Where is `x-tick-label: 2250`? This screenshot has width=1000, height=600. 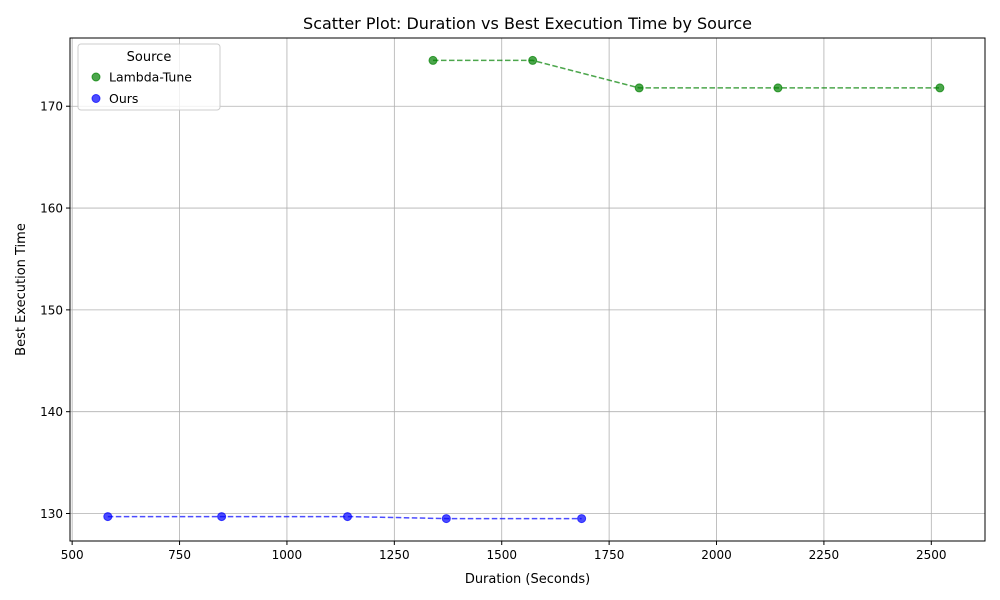
x-tick-label: 2250 is located at coordinates (824, 555).